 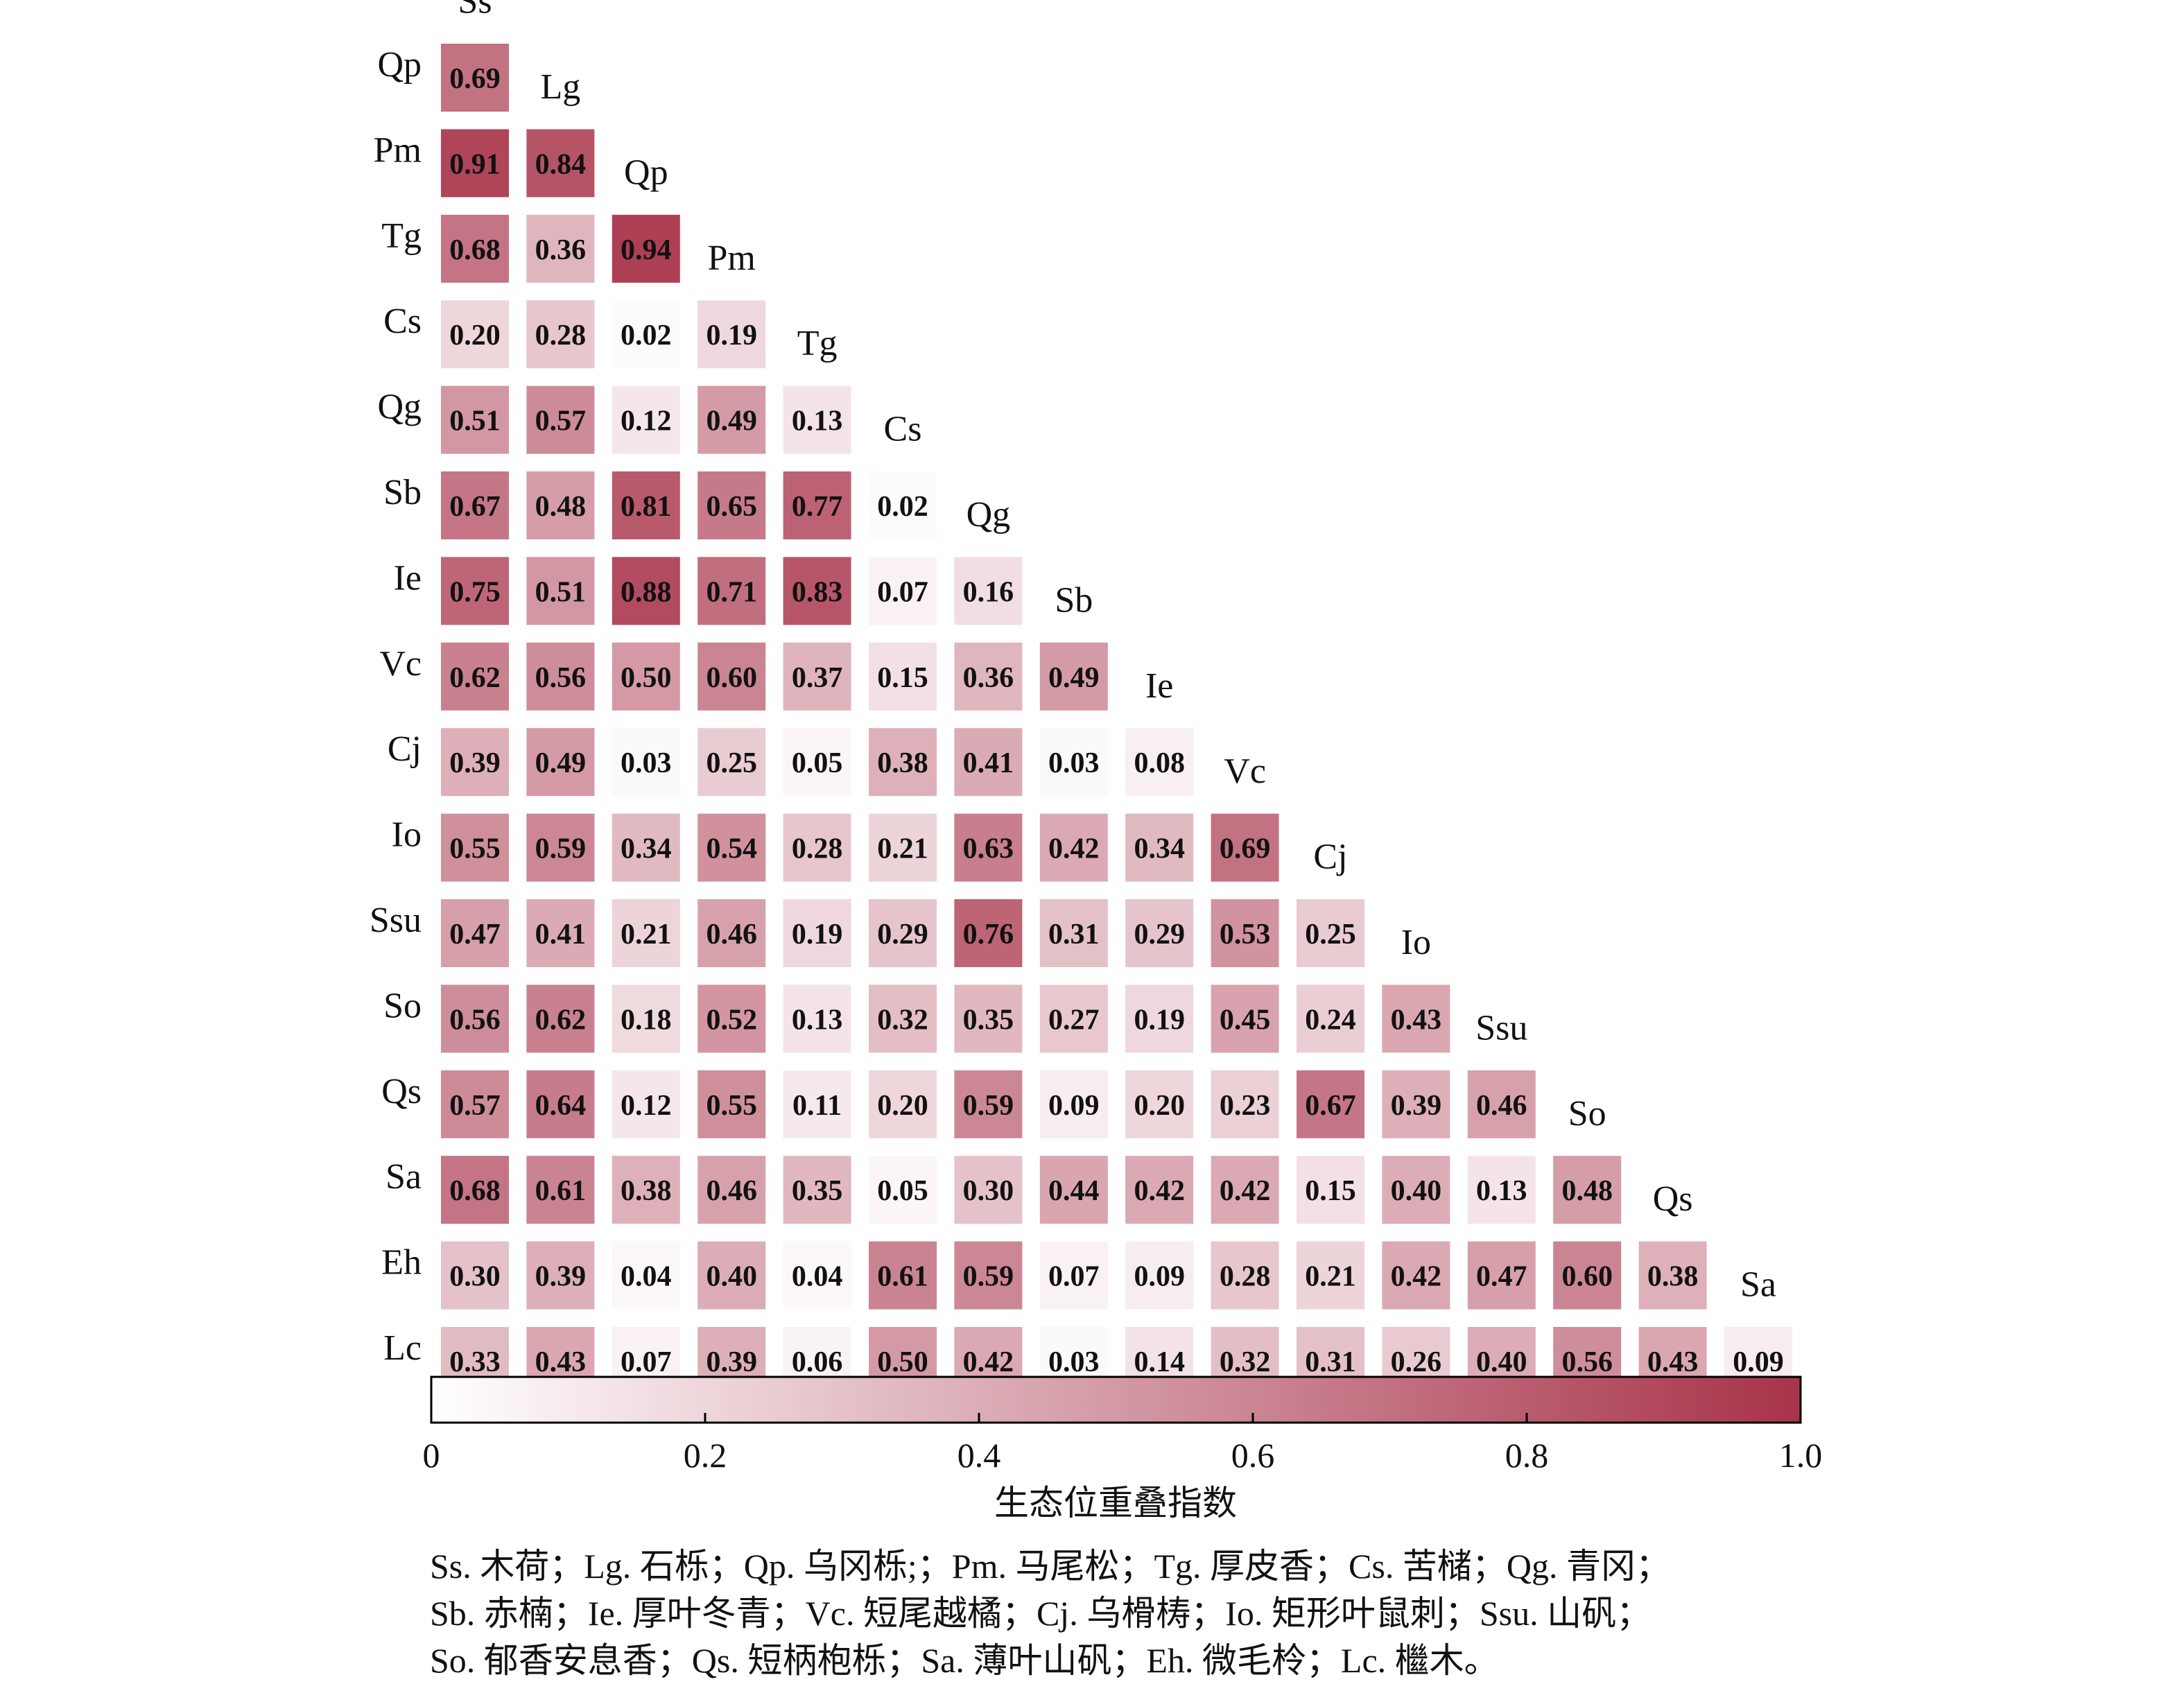 I want to click on column-label: Qp, so click(x=646, y=172).